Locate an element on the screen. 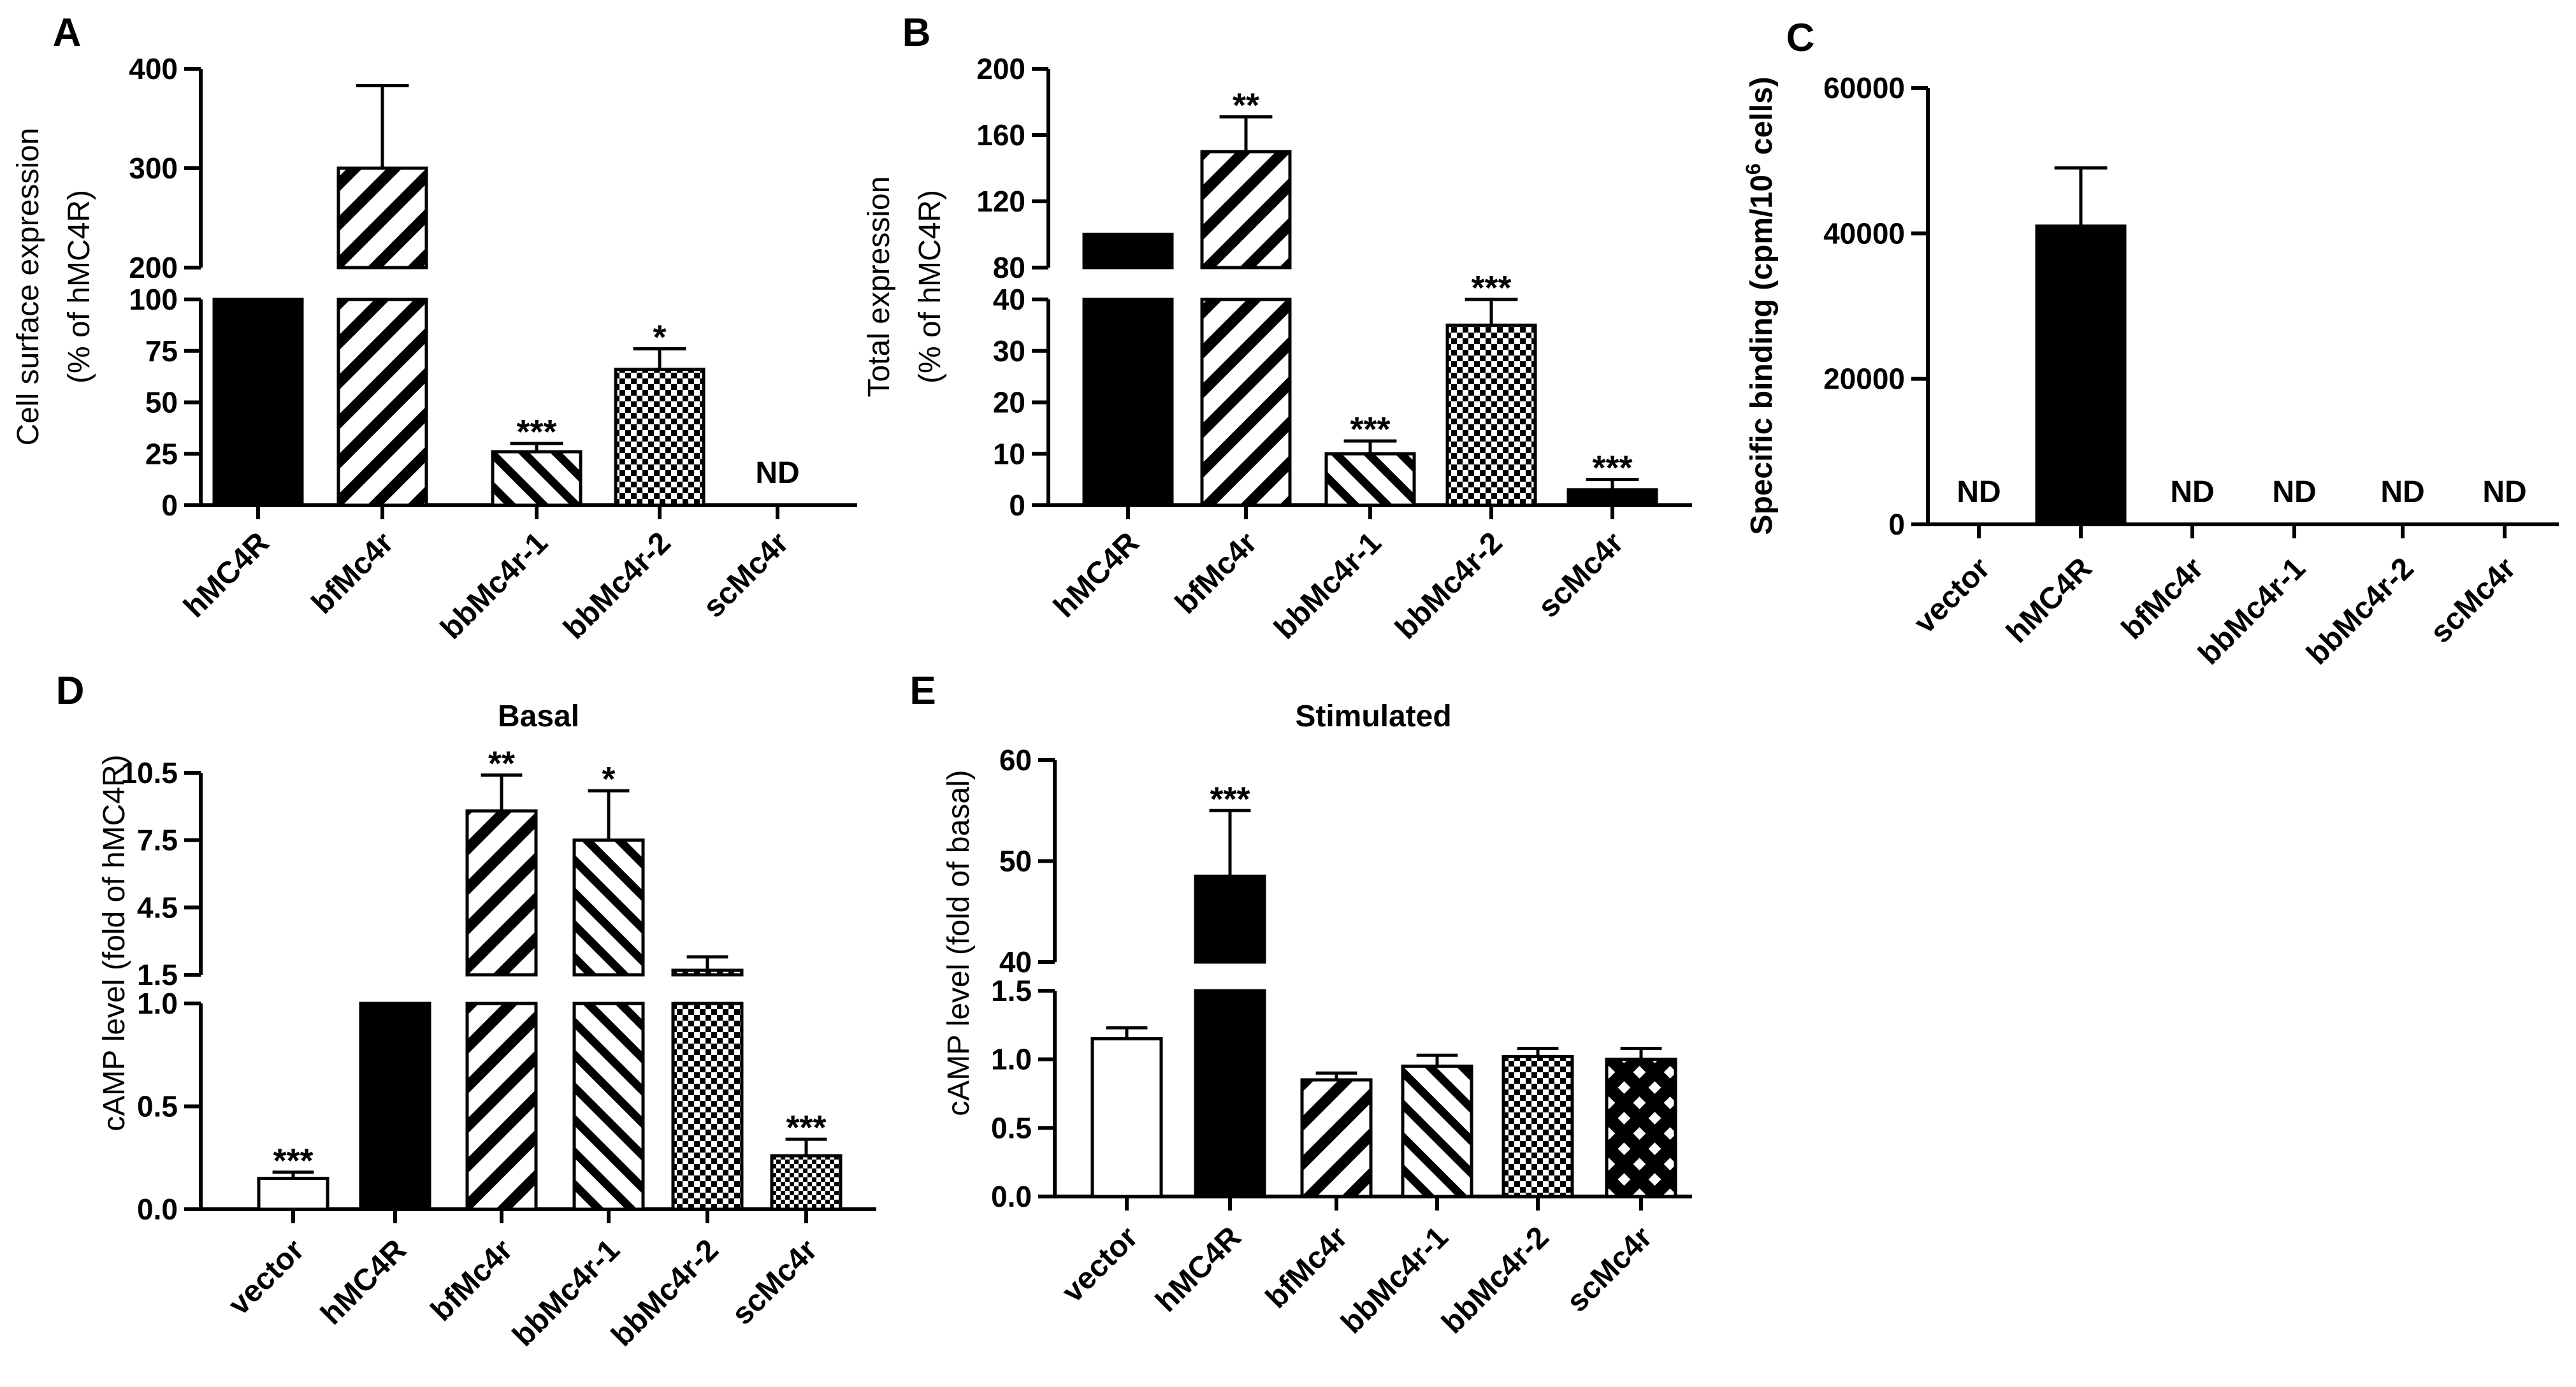 The image size is (2576, 1387). y-tick-label: 40000 is located at coordinates (1864, 233).